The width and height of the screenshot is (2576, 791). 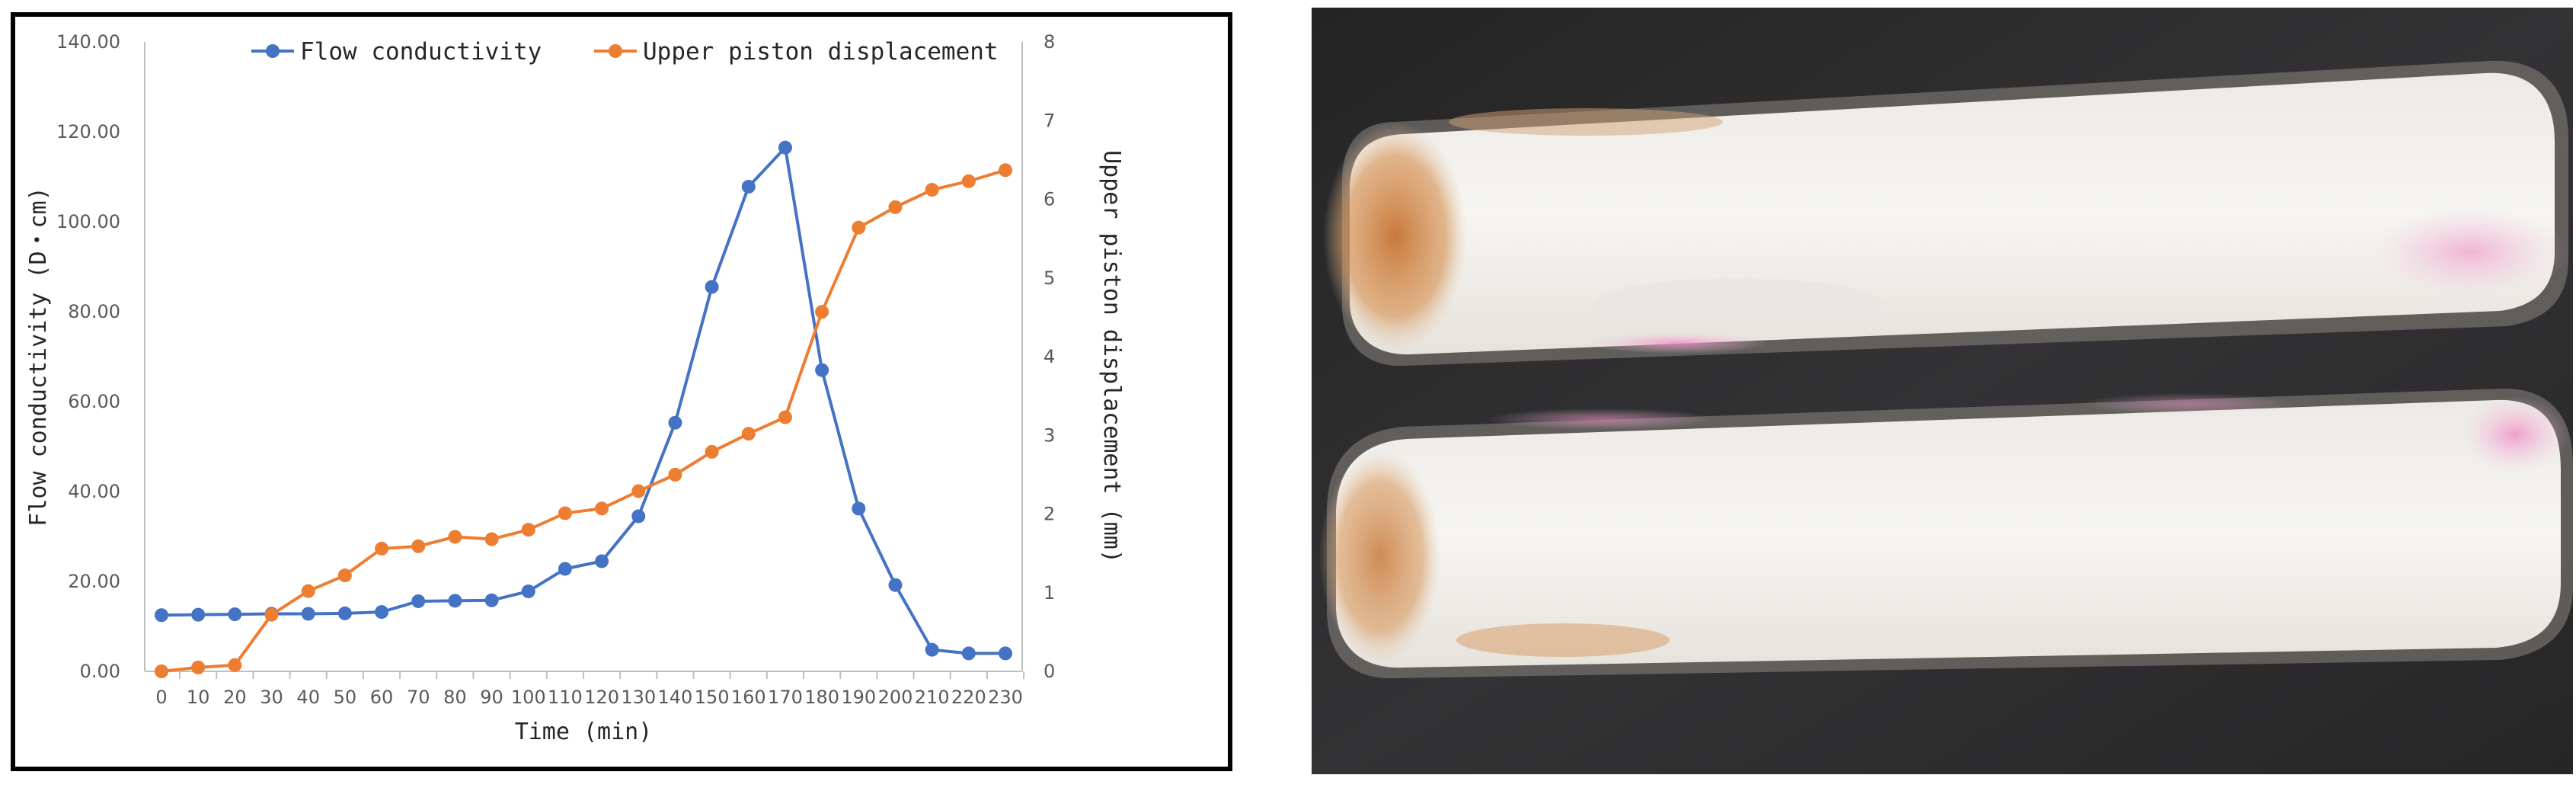 What do you see at coordinates (529, 697) in the screenshot?
I see `x-tick-label: 100` at bounding box center [529, 697].